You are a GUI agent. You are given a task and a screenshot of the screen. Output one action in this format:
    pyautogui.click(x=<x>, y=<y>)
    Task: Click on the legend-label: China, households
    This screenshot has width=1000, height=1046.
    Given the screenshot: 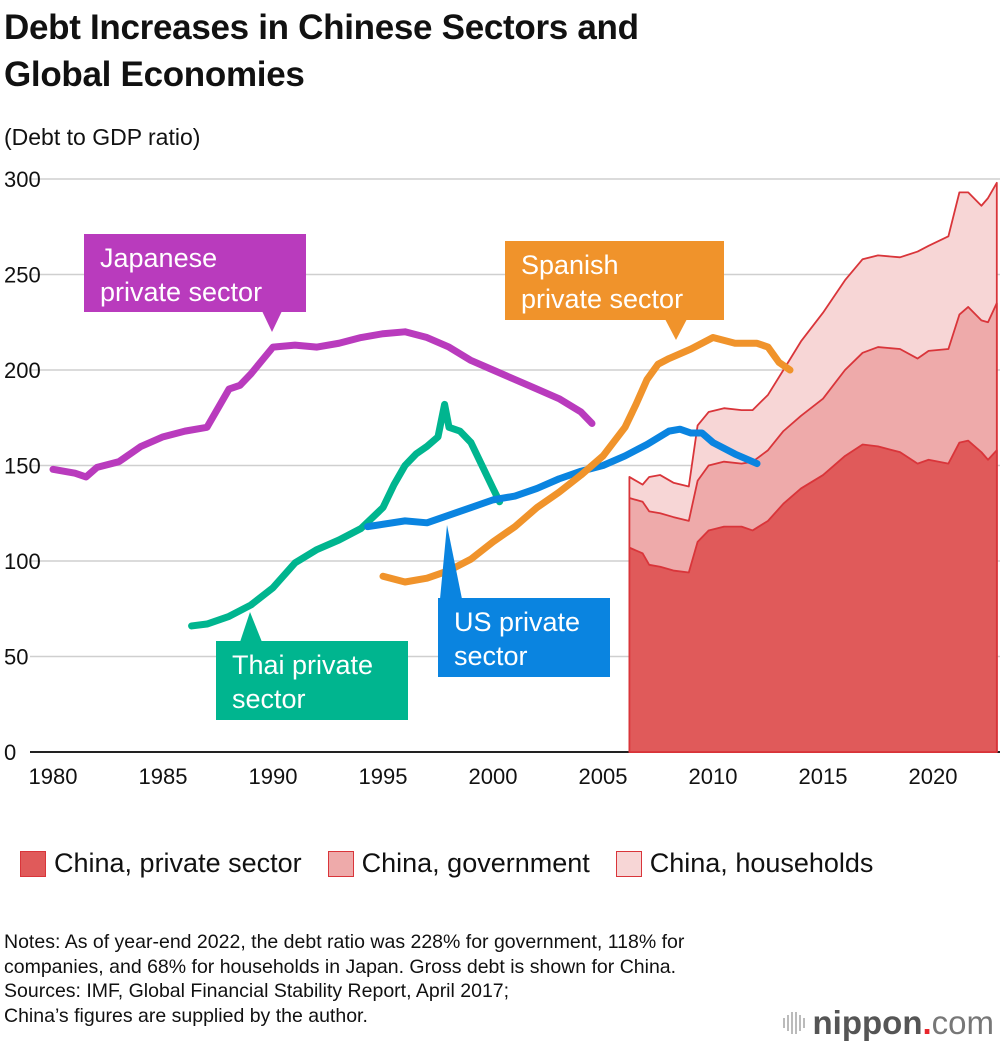 What is the action you would take?
    pyautogui.click(x=761, y=863)
    